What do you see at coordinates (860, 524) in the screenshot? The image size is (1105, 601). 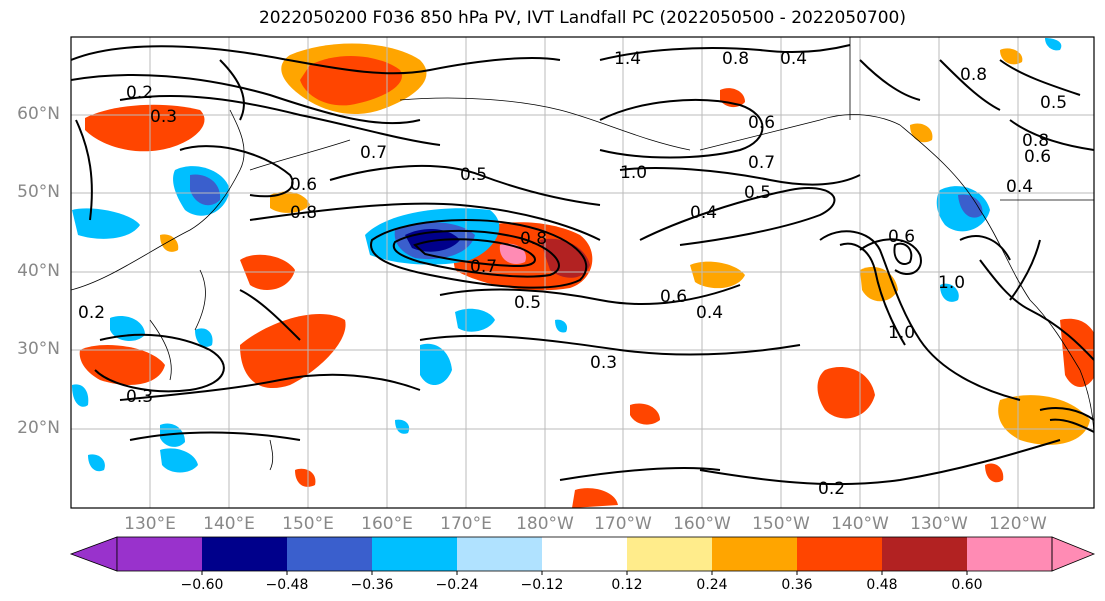 I see `lon-label: 140°W` at bounding box center [860, 524].